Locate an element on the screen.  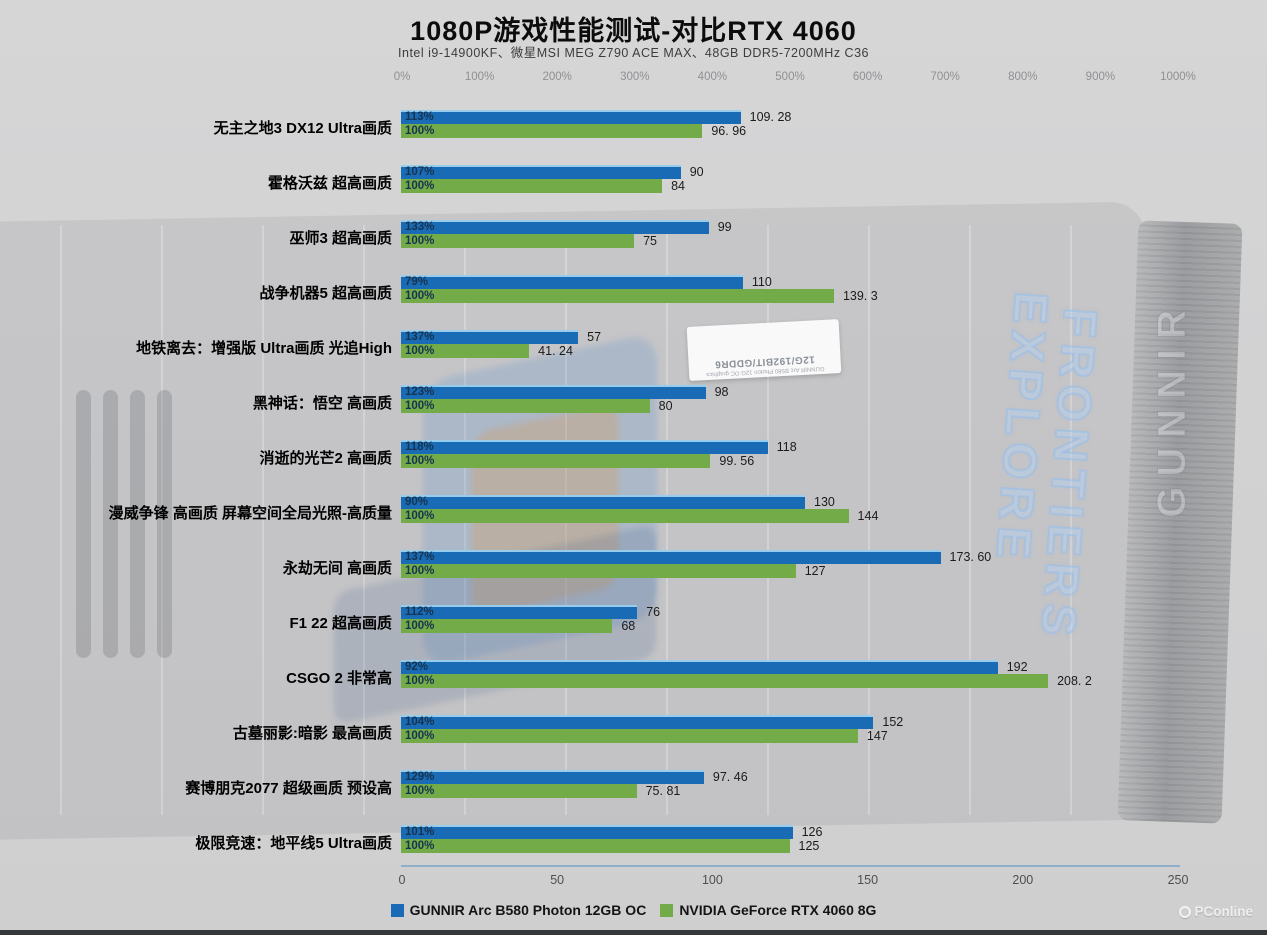
b580-fps-label: 173. 60 is located at coordinates (970, 557).